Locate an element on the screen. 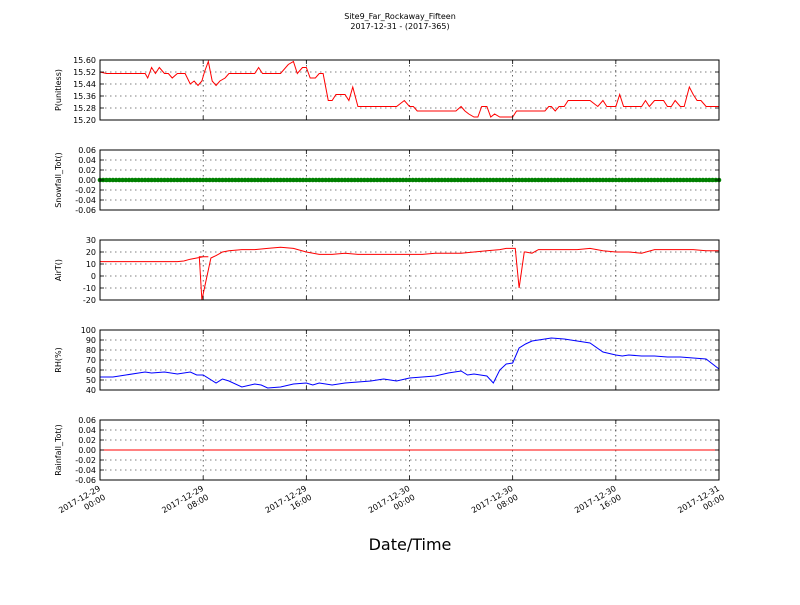 The image size is (800, 605). chart-subtitle: 2017-12-31 - (2017-365) is located at coordinates (399, 26).